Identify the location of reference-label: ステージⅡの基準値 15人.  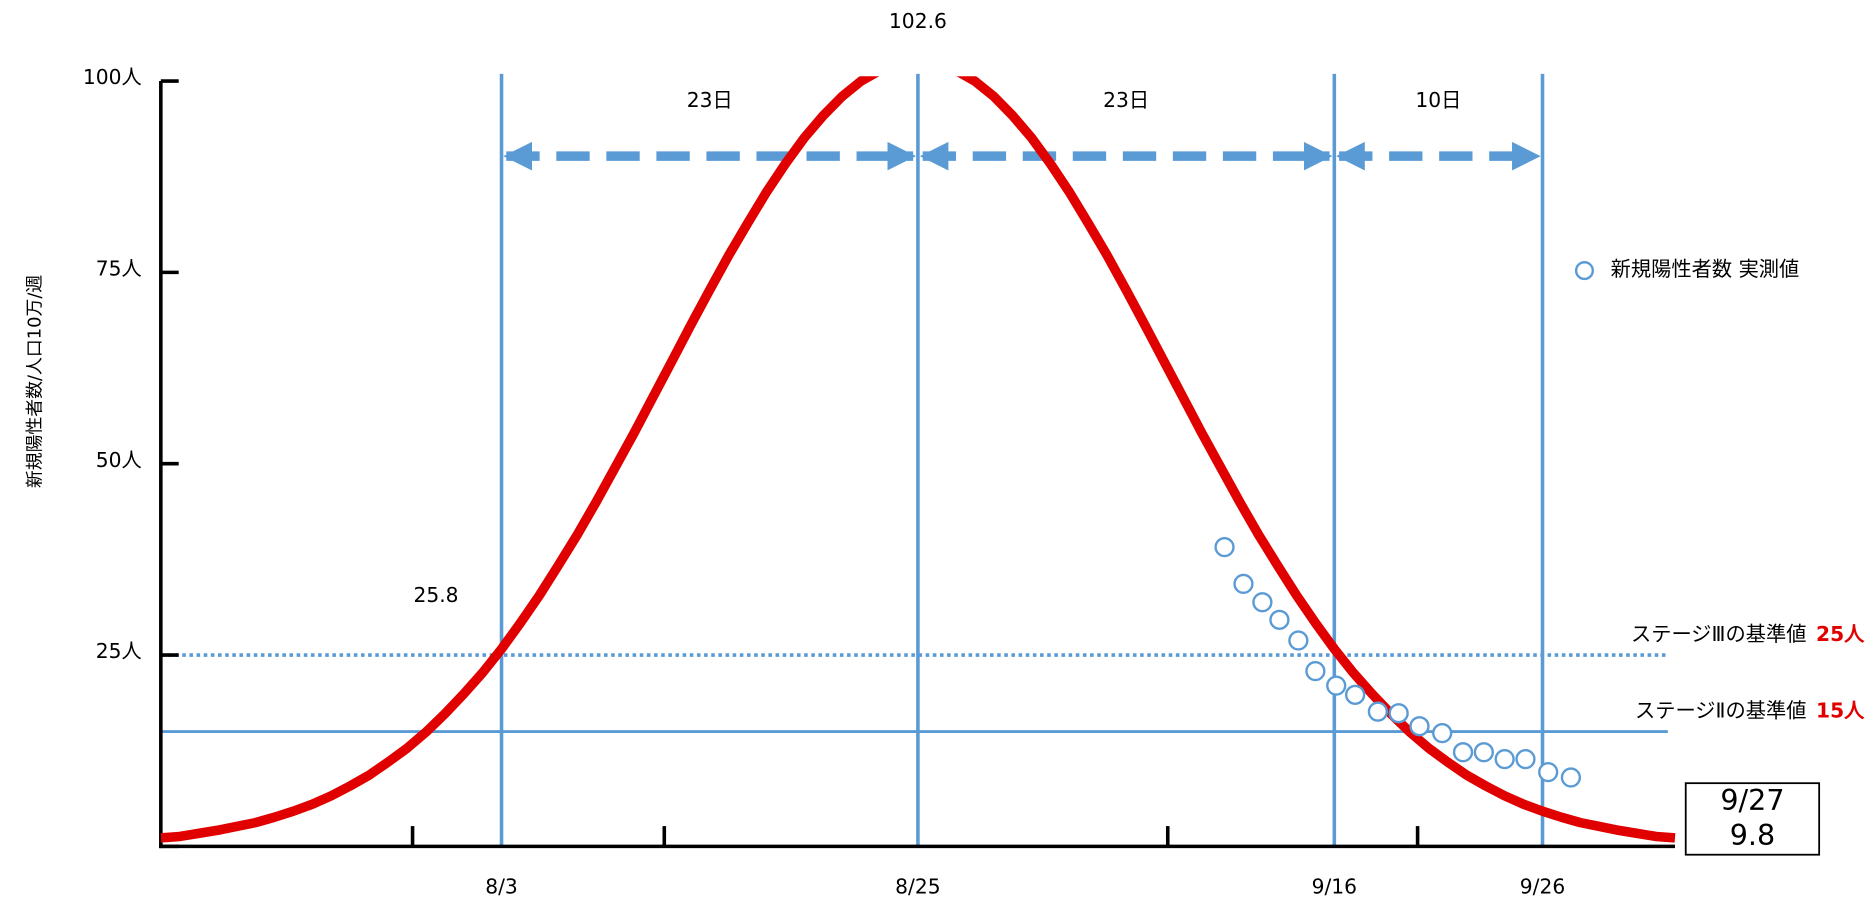
(1750, 710).